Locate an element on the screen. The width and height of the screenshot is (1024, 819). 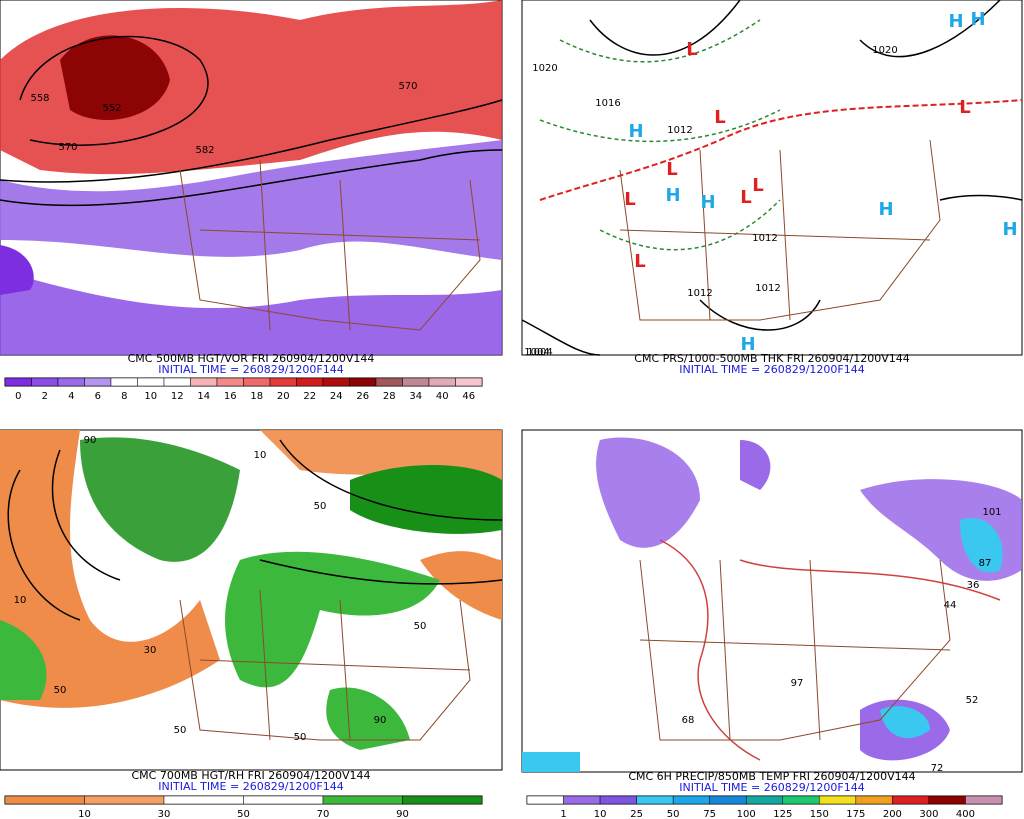
contour-label: 68 is located at coordinates (688, 720).